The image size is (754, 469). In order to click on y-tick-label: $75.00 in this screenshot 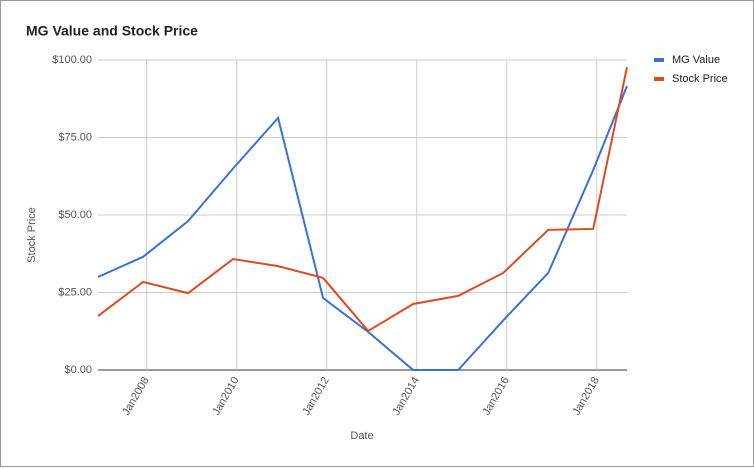, I will do `click(75, 137)`.